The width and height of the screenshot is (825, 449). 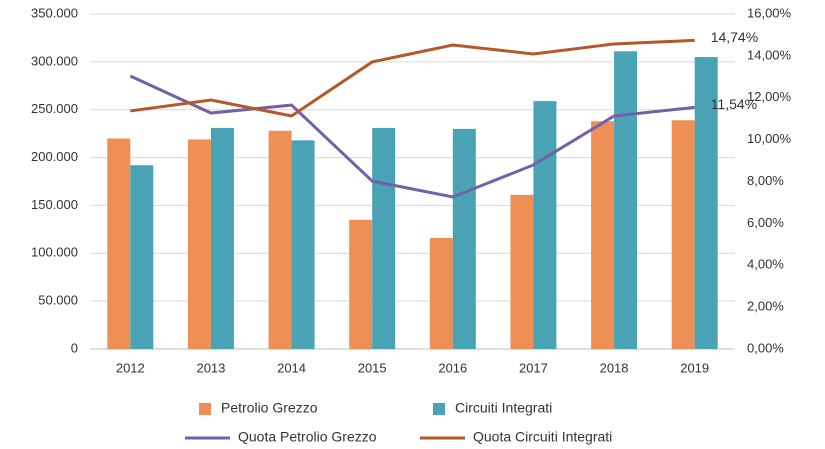 What do you see at coordinates (74, 347) in the screenshot?
I see `y-tick-label: 0` at bounding box center [74, 347].